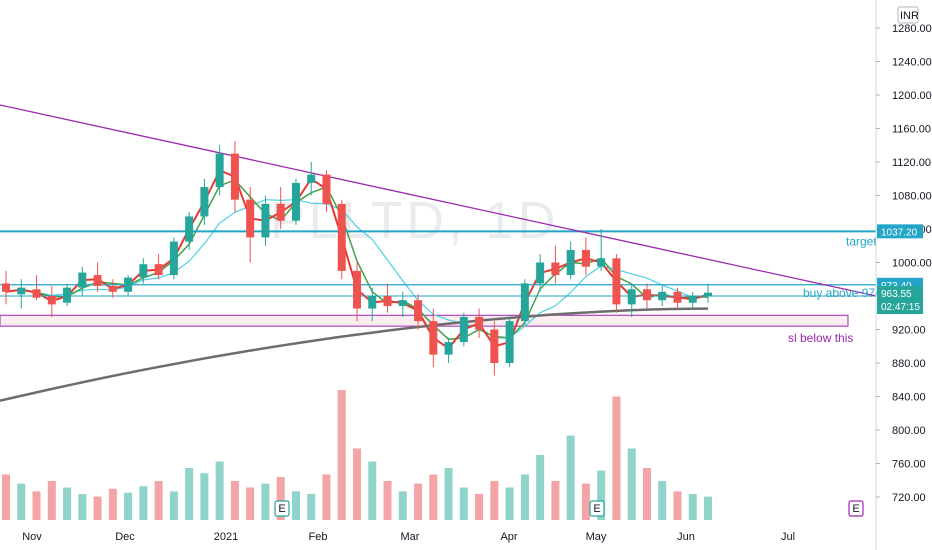  What do you see at coordinates (438, 263) in the screenshot?
I see `horizontal-levels` at bounding box center [438, 263].